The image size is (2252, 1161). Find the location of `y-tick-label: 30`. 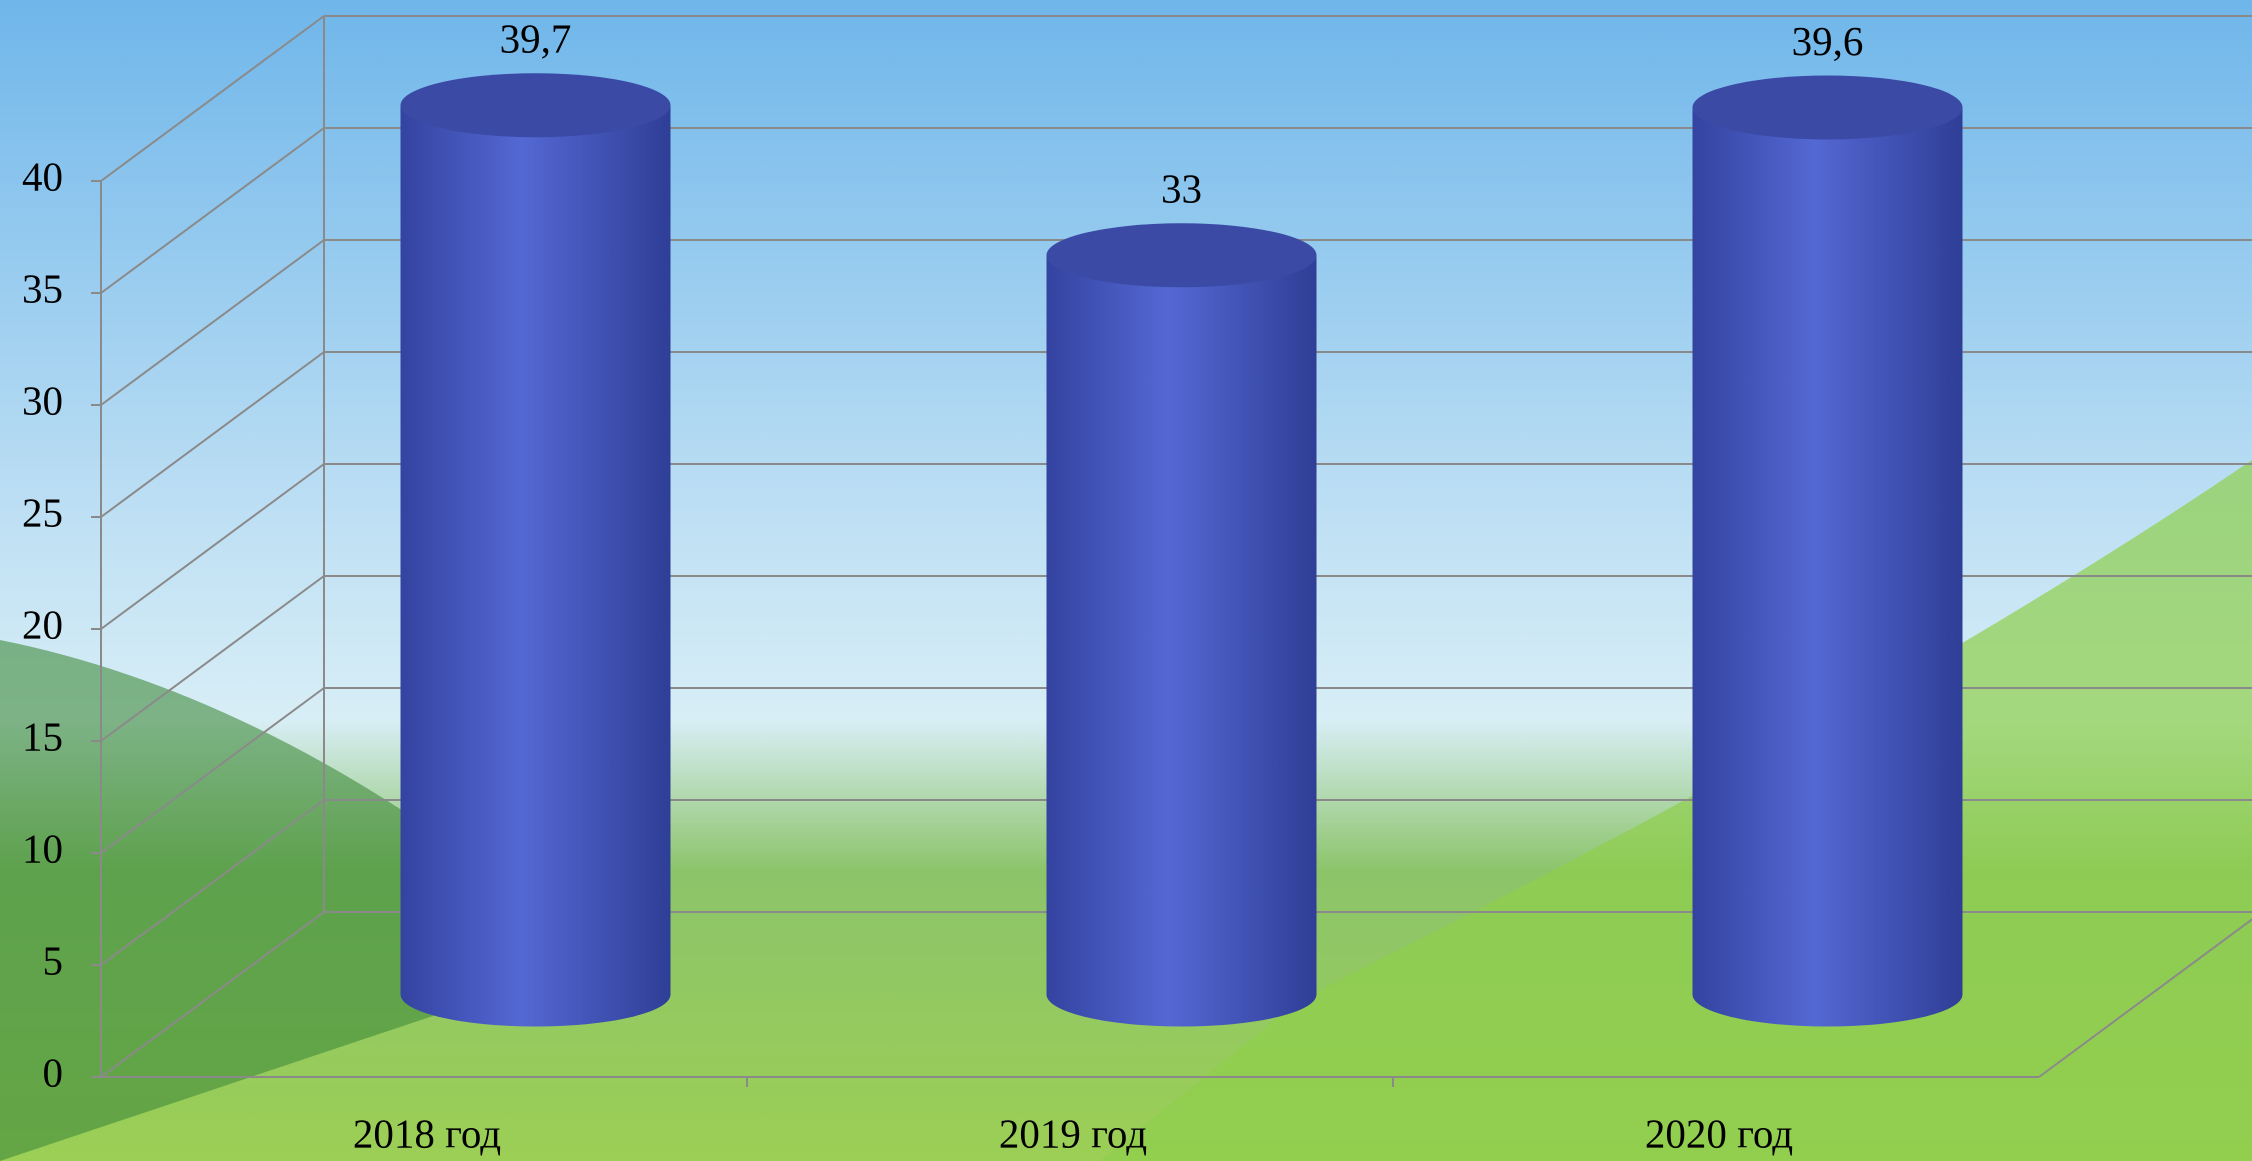

y-tick-label: 30 is located at coordinates (42, 400).